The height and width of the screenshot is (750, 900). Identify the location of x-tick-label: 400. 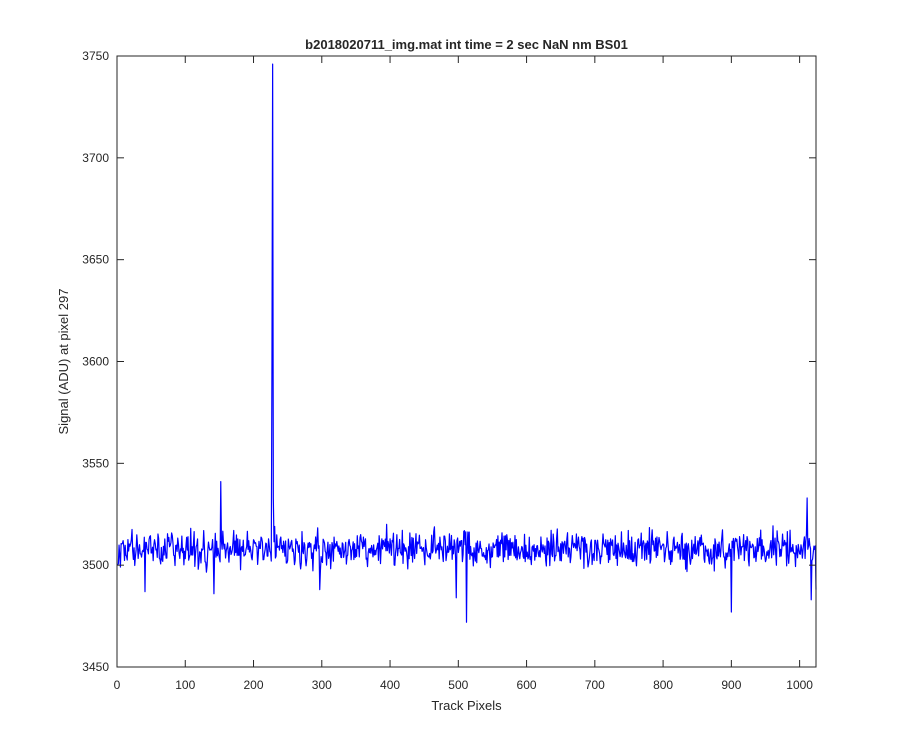
(390, 685).